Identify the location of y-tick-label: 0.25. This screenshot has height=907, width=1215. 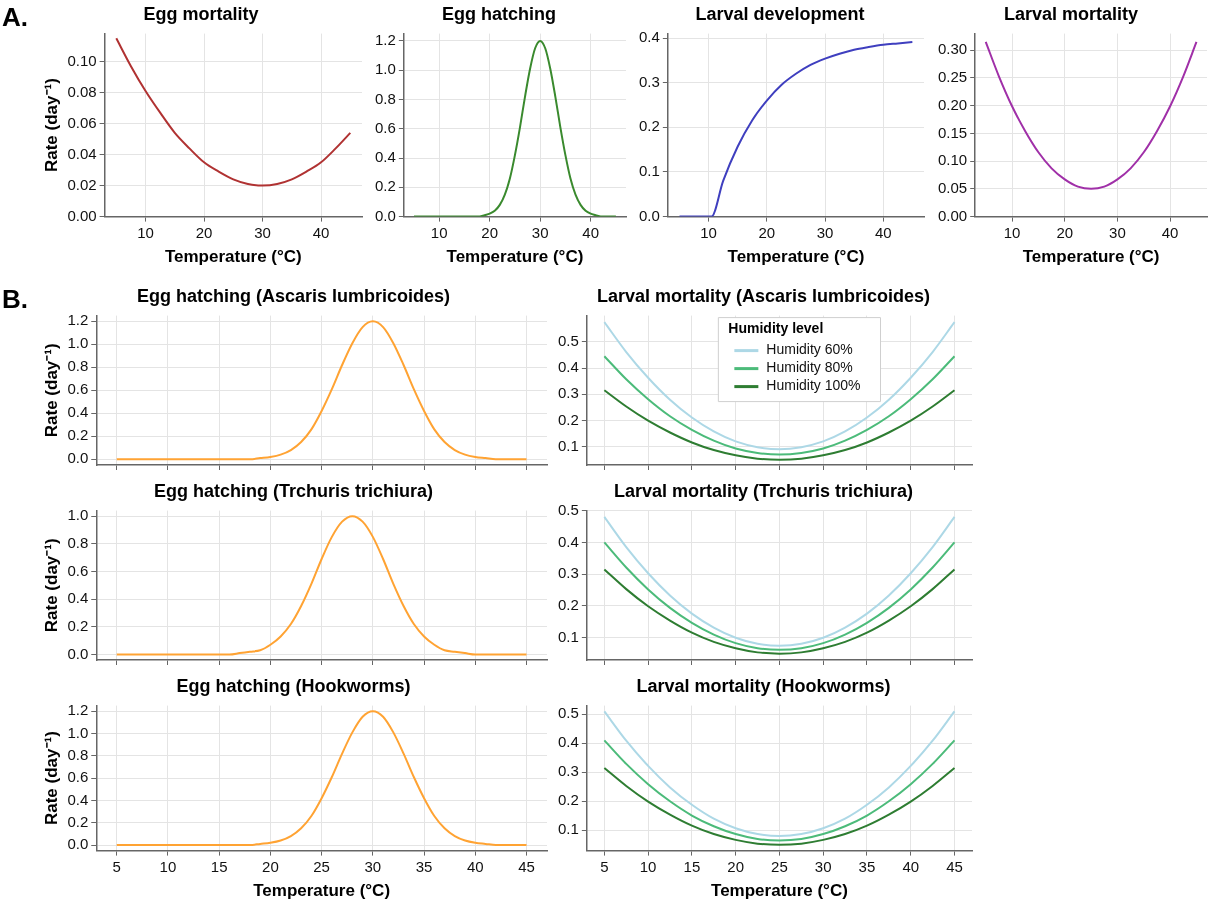
(952, 77).